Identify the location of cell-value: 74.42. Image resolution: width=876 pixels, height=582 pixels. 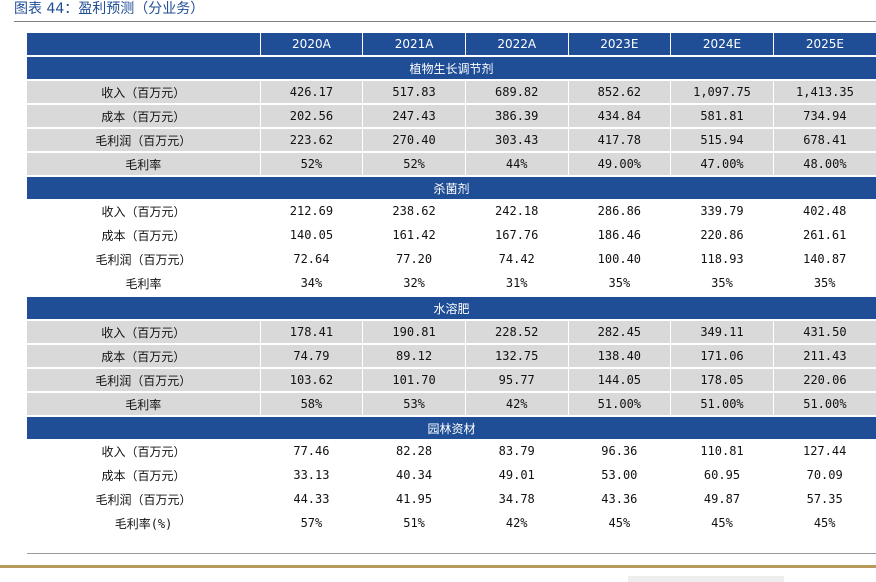
(517, 259).